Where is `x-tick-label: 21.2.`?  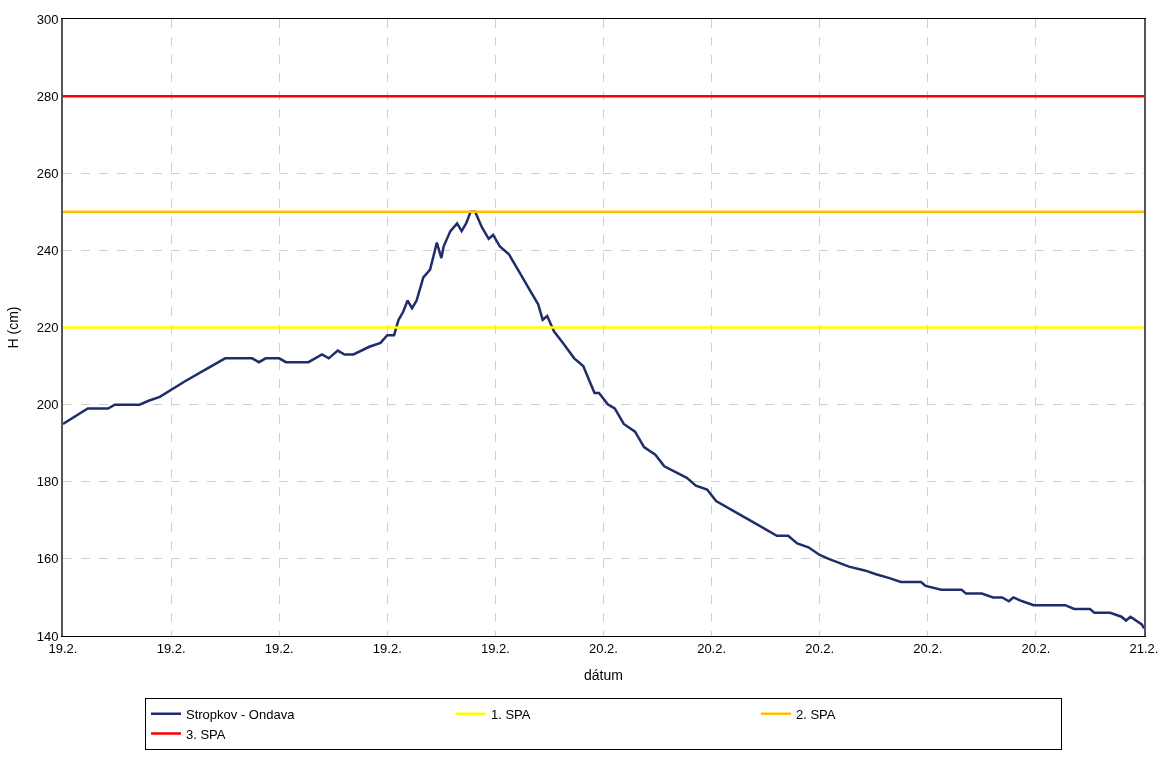
x-tick-label: 21.2. is located at coordinates (1144, 648).